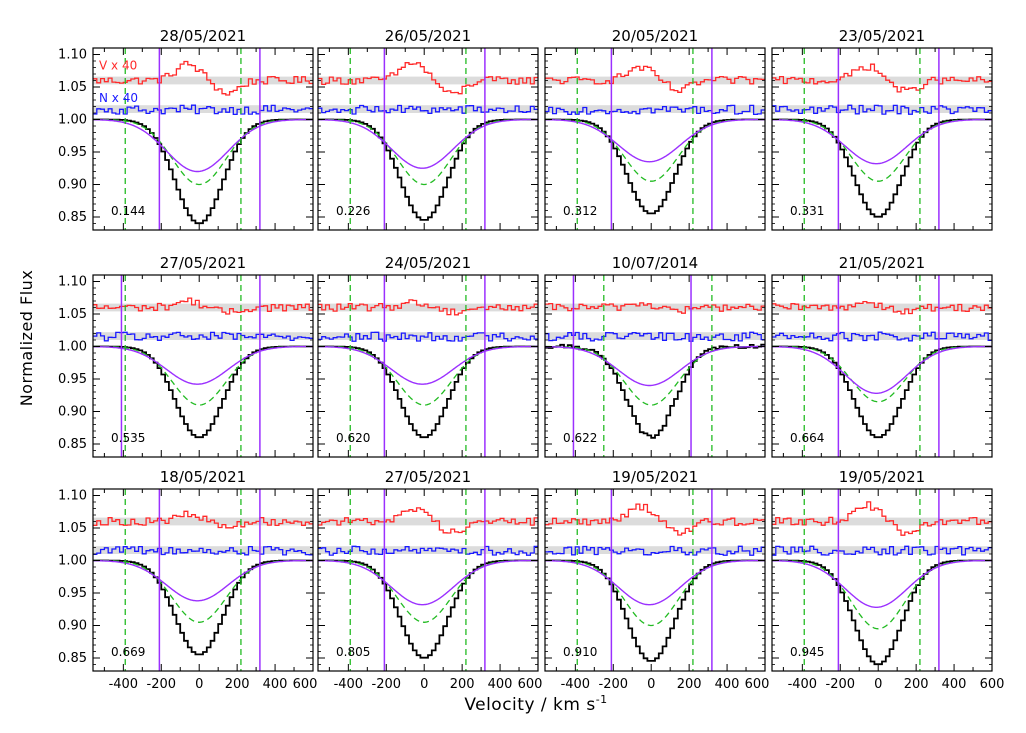 The height and width of the screenshot is (733, 1026). What do you see at coordinates (807, 211) in the screenshot?
I see `phase-label: 0.331` at bounding box center [807, 211].